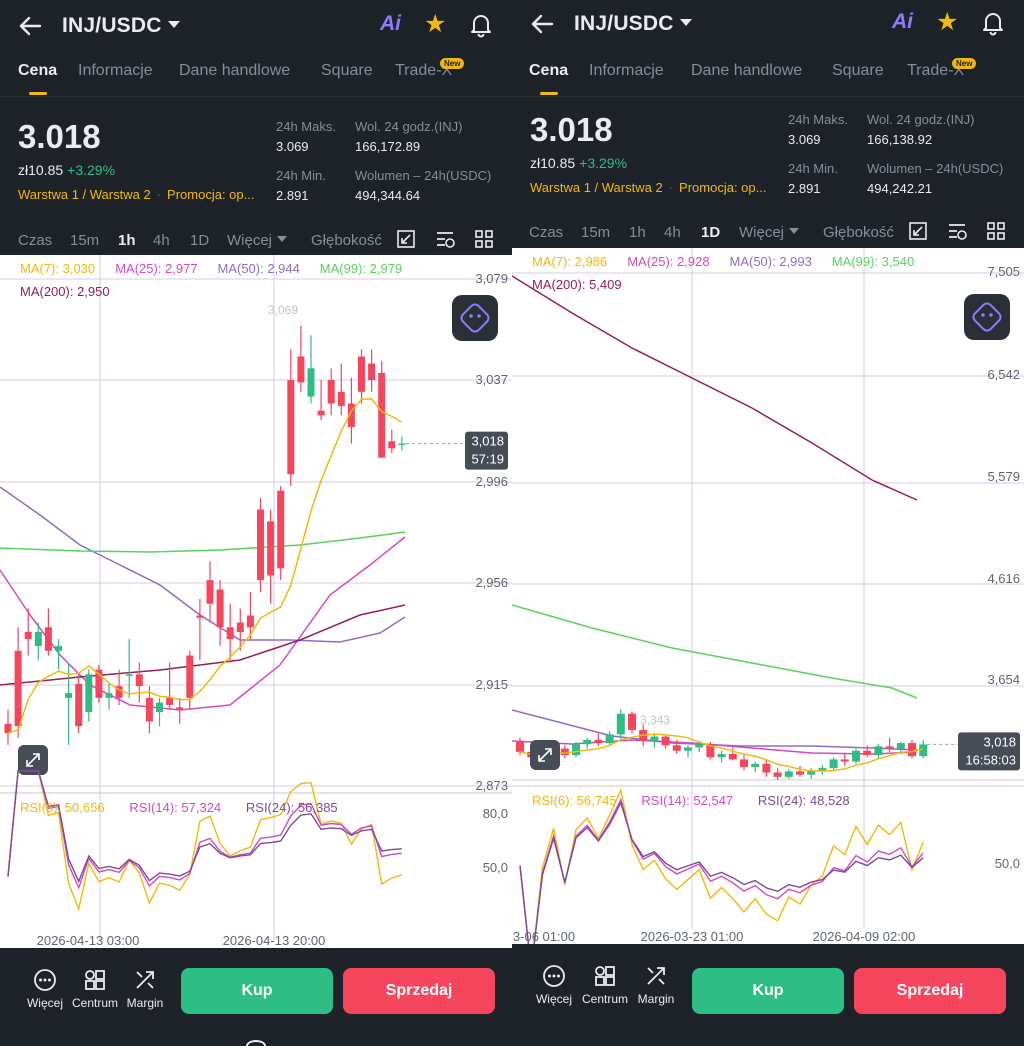 The width and height of the screenshot is (1024, 1046). What do you see at coordinates (94, 1003) in the screenshot?
I see `center-label: Centrum` at bounding box center [94, 1003].